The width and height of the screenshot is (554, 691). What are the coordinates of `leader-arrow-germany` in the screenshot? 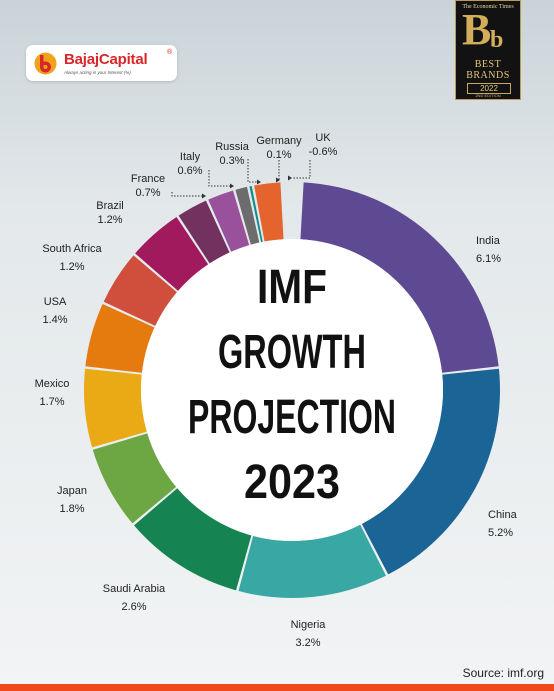 It's located at (278, 180).